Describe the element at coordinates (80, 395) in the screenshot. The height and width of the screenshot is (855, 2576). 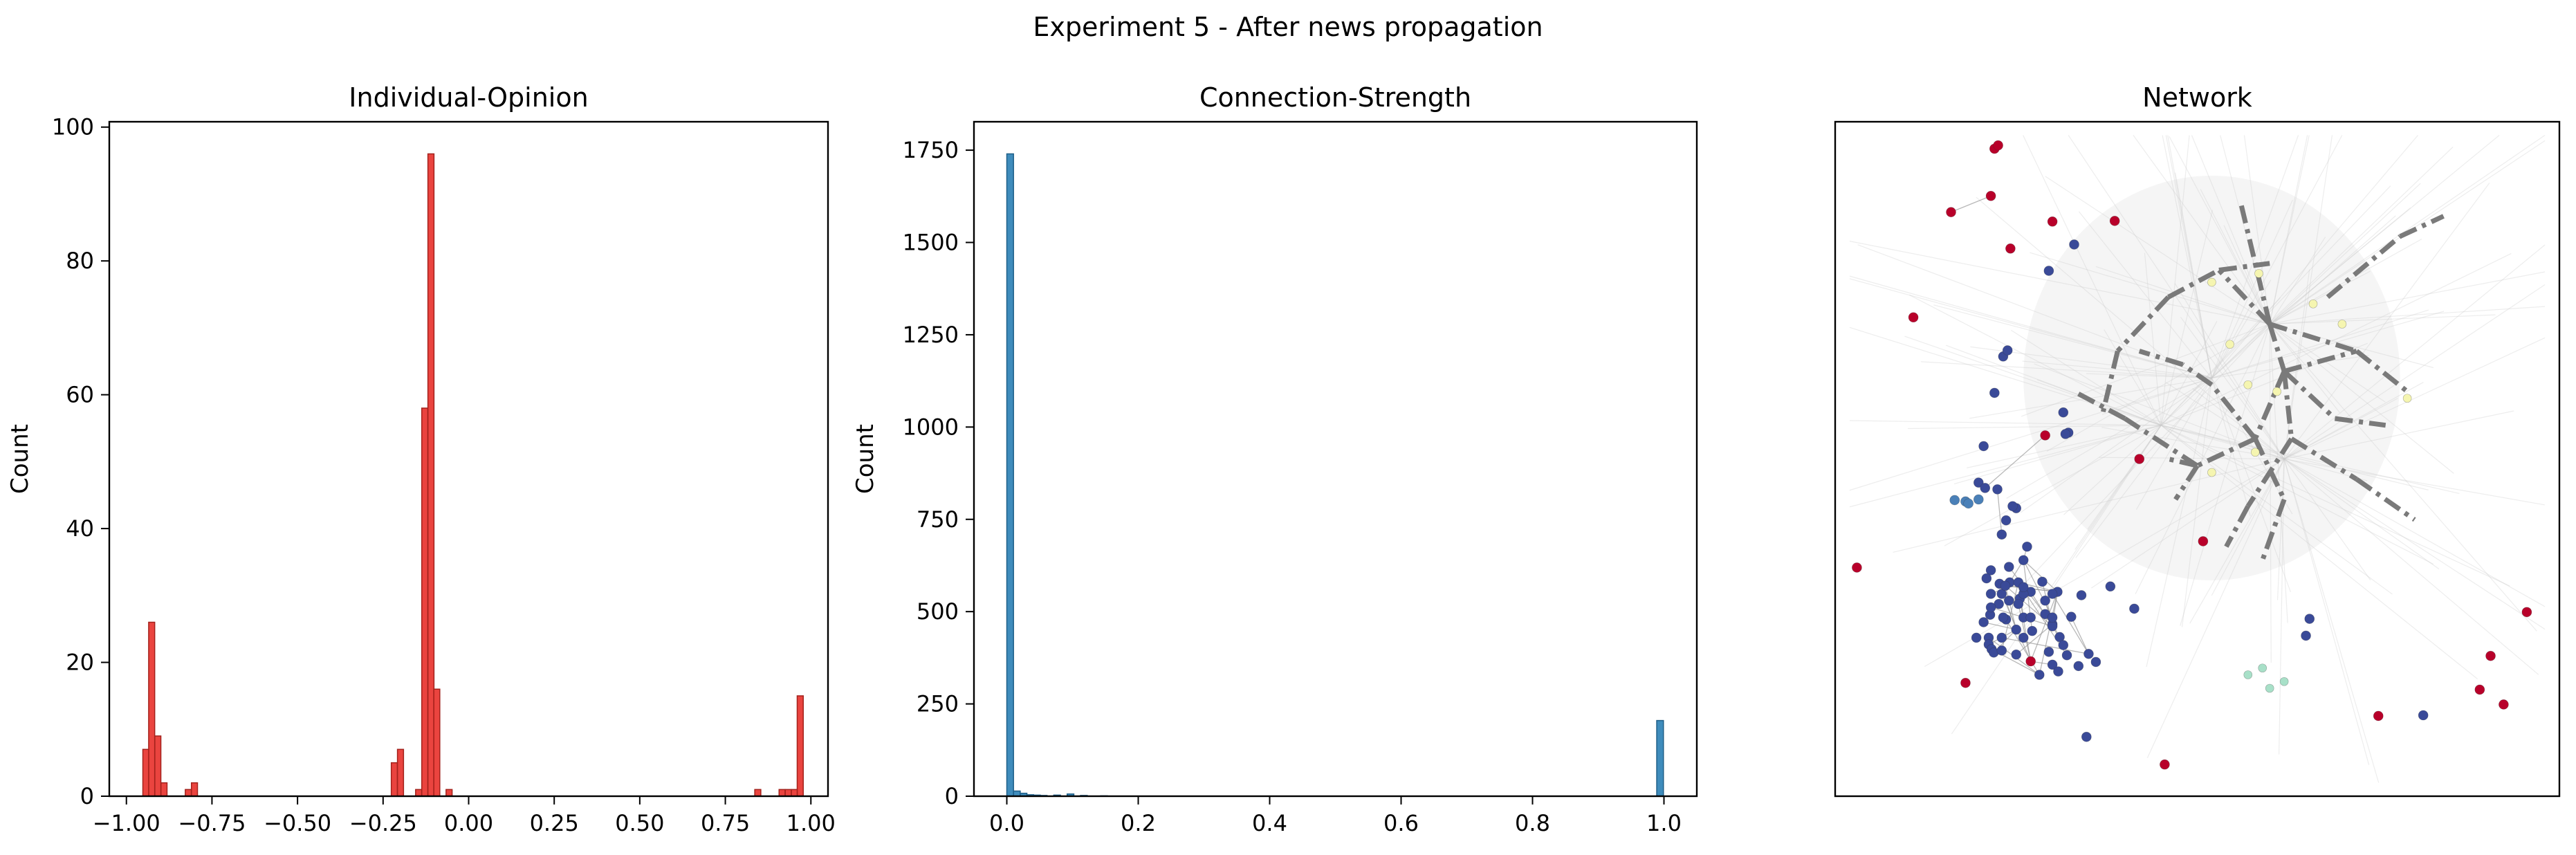
I see `y-tick-label: 60` at that location.